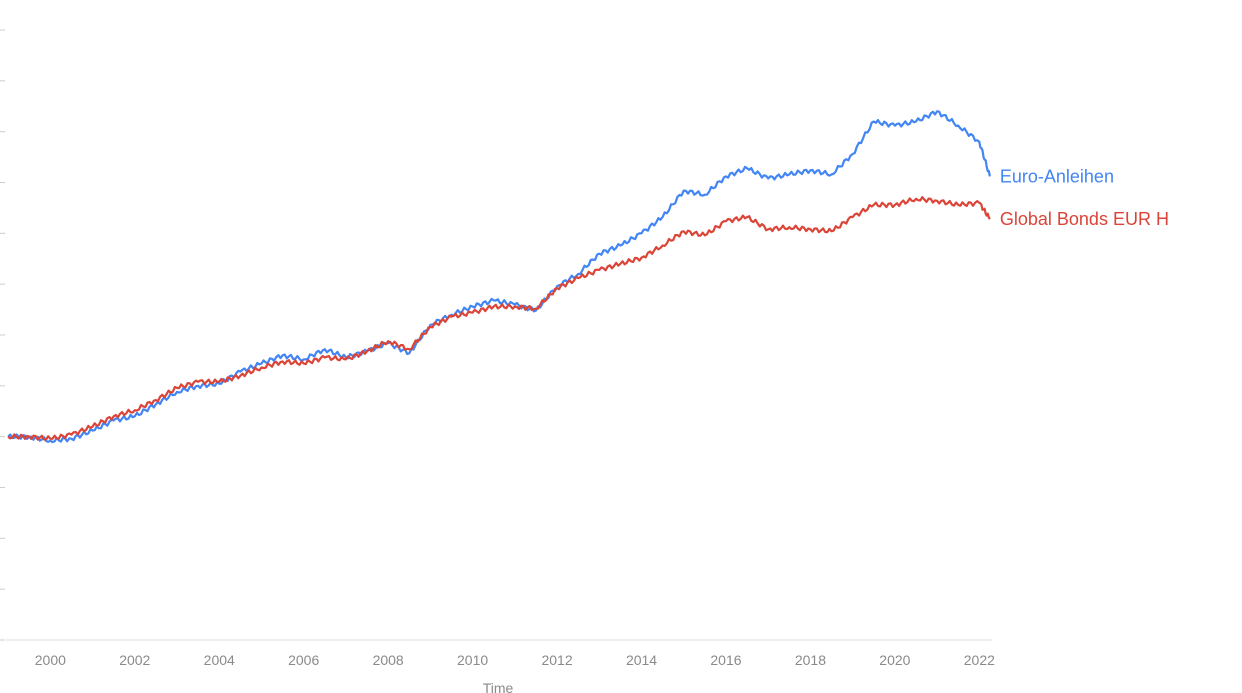 The height and width of the screenshot is (693, 1242). I want to click on x-tick-label: 2002, so click(134, 660).